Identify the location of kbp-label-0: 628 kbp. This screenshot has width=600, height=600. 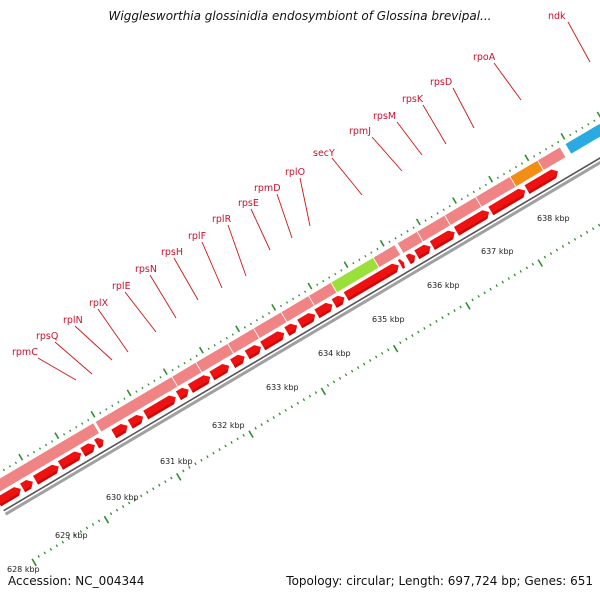
(23, 569).